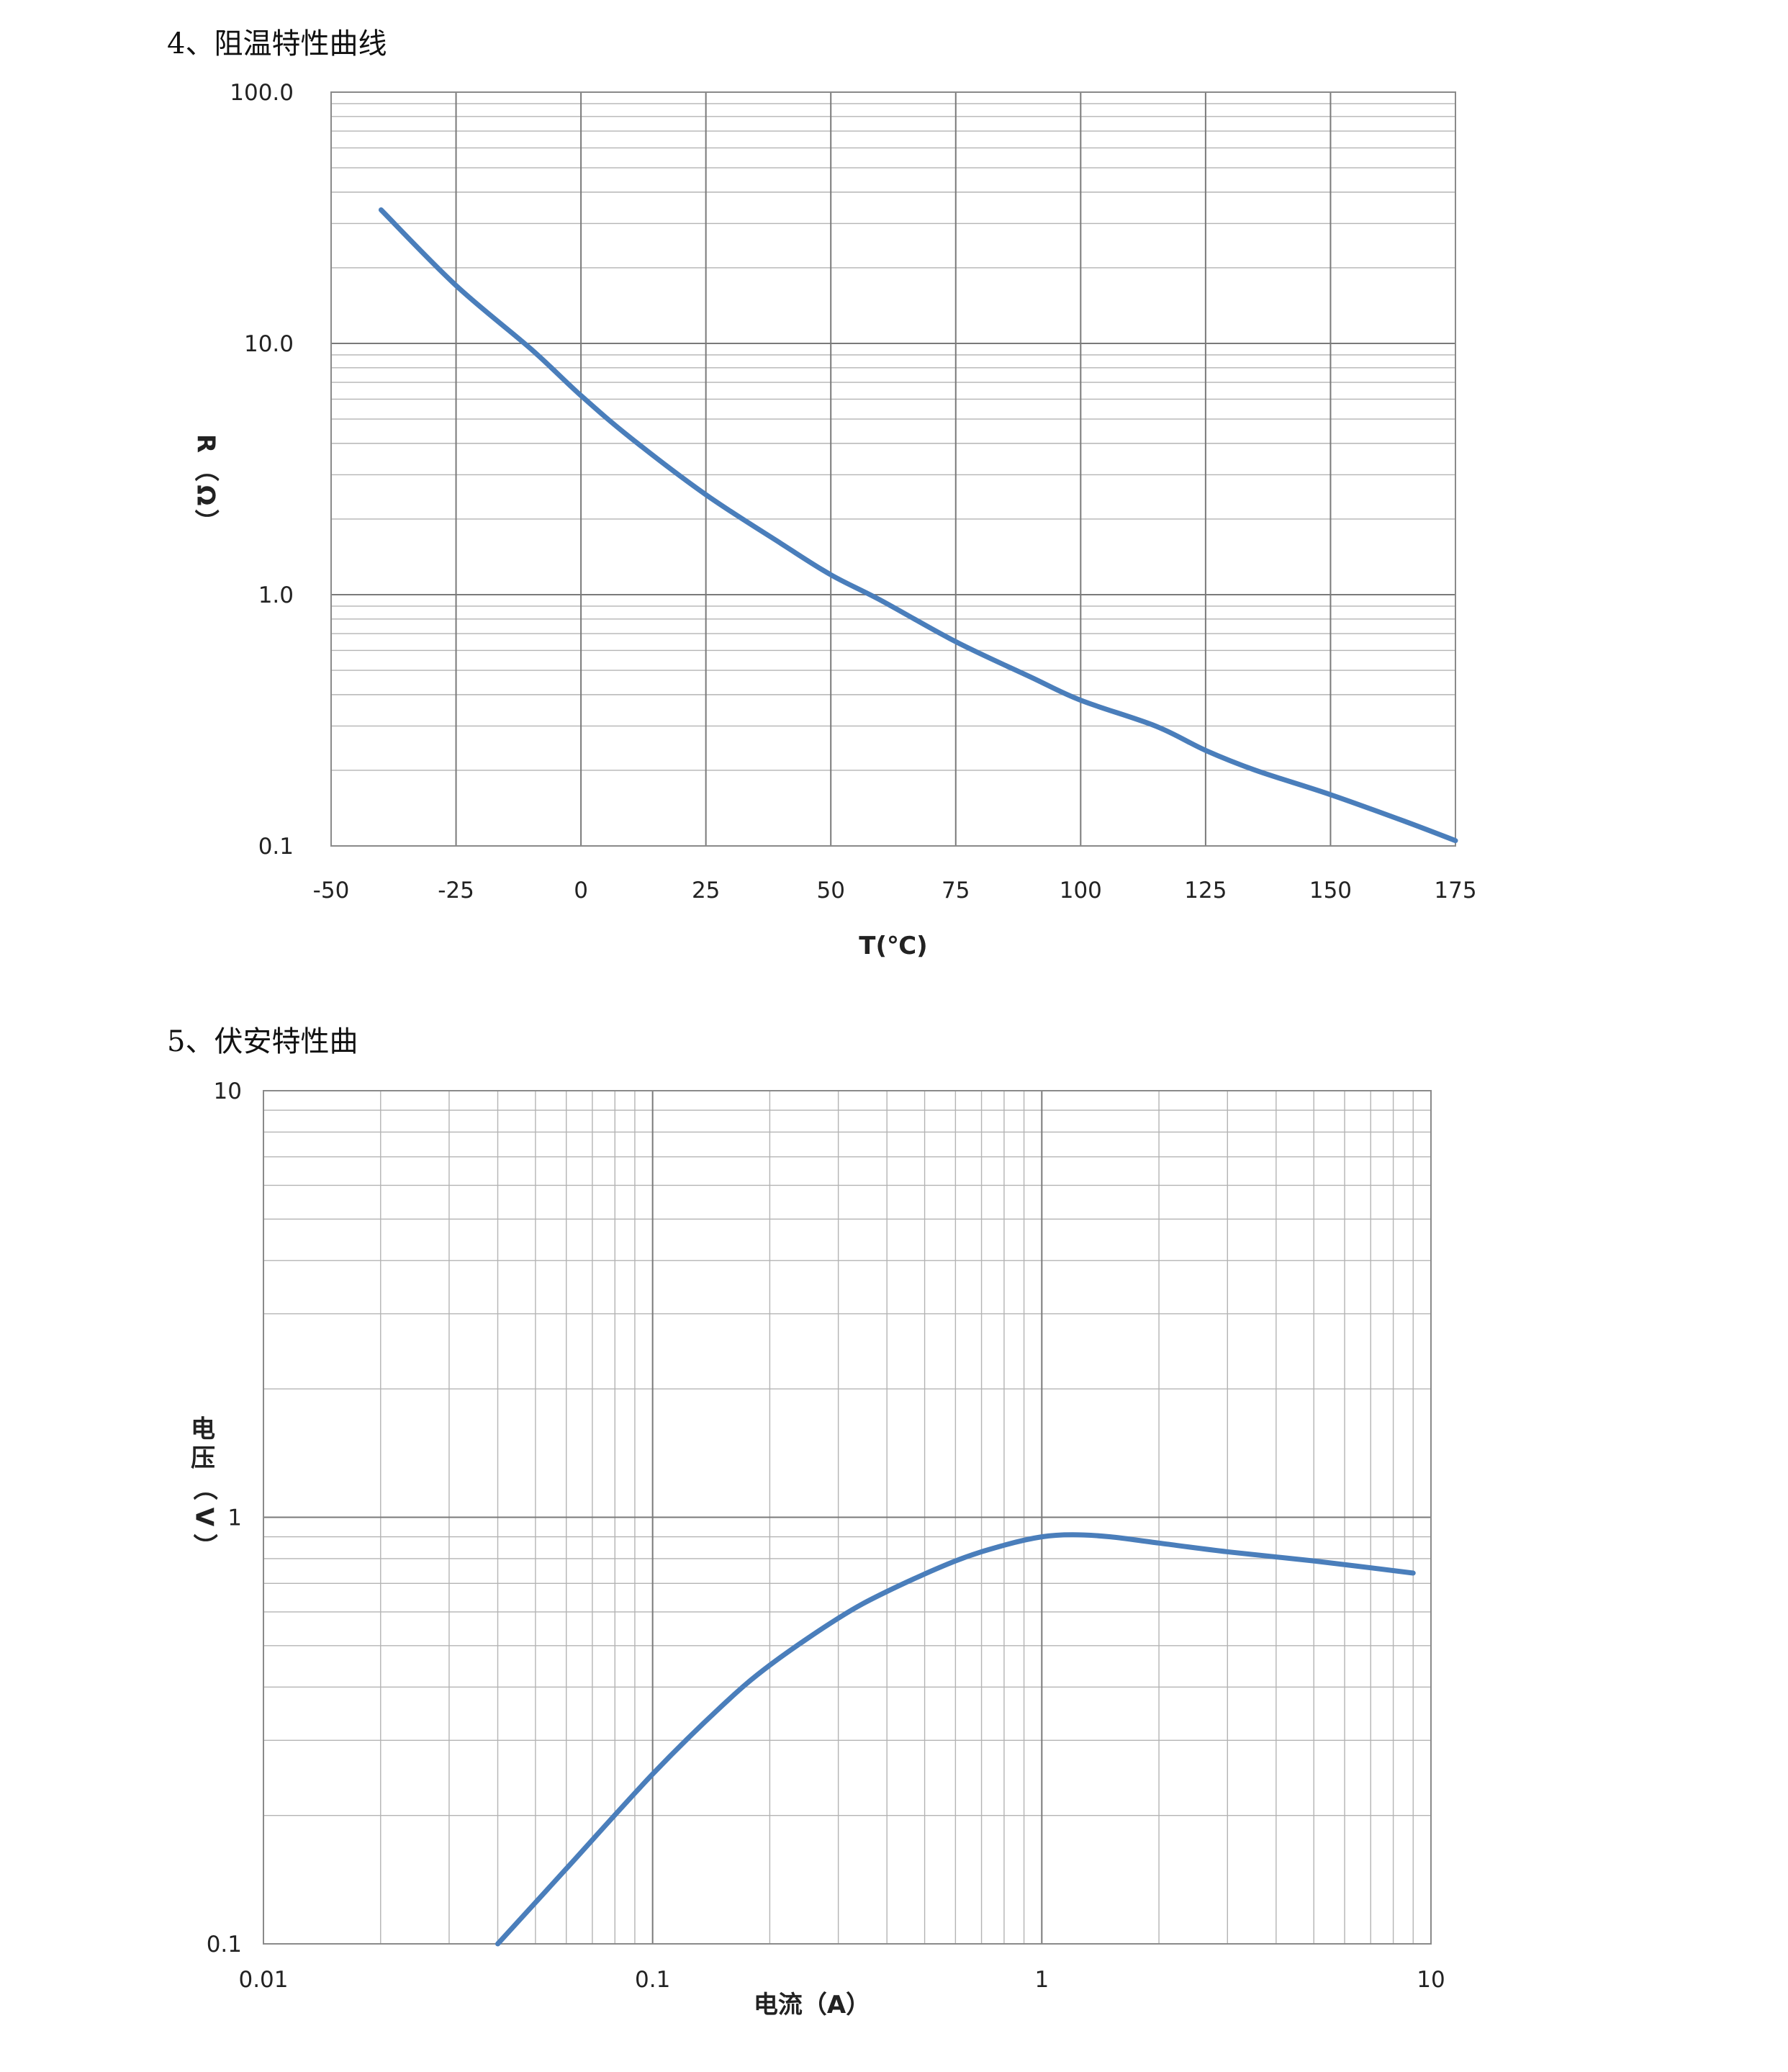 Image resolution: width=1788 pixels, height=2072 pixels. Describe the element at coordinates (1330, 891) in the screenshot. I see `x-tick-label: 150` at that location.